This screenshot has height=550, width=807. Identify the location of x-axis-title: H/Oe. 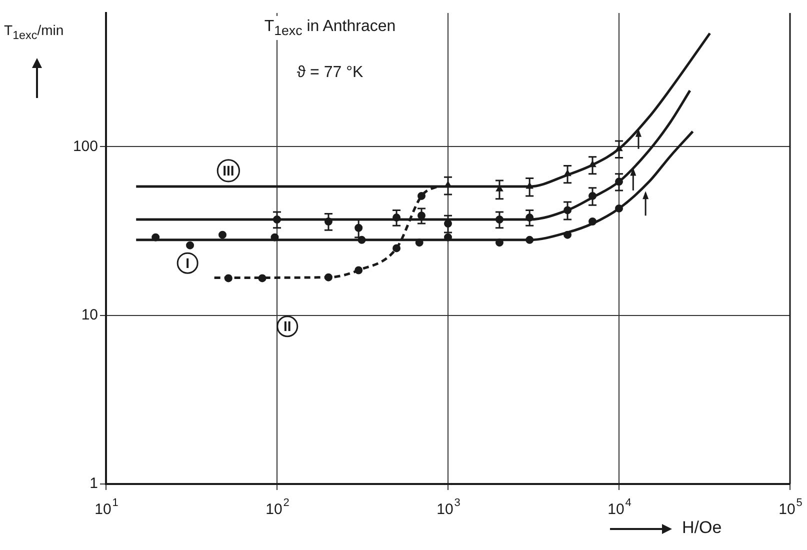
(702, 528).